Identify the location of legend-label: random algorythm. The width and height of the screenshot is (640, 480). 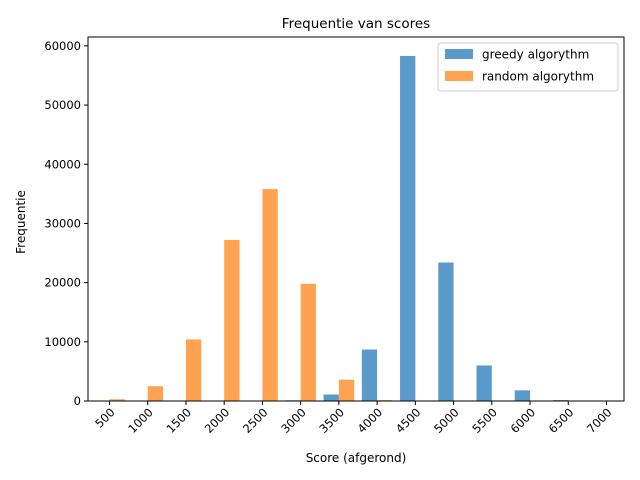
(538, 77).